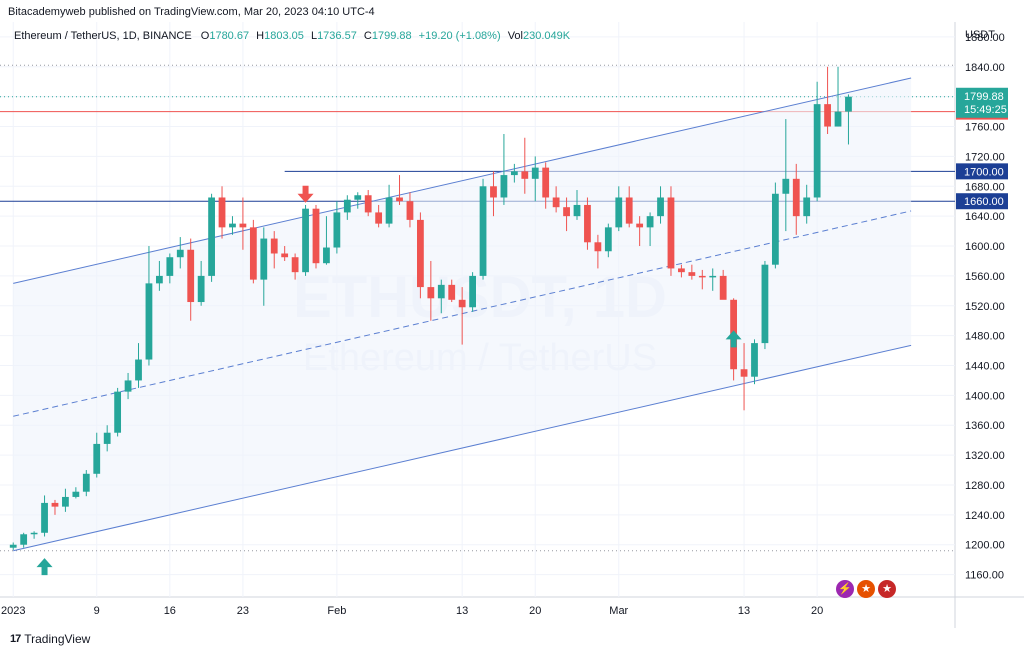 This screenshot has width=1024, height=654. I want to click on y-tick-label: 1240.00, so click(985, 516).